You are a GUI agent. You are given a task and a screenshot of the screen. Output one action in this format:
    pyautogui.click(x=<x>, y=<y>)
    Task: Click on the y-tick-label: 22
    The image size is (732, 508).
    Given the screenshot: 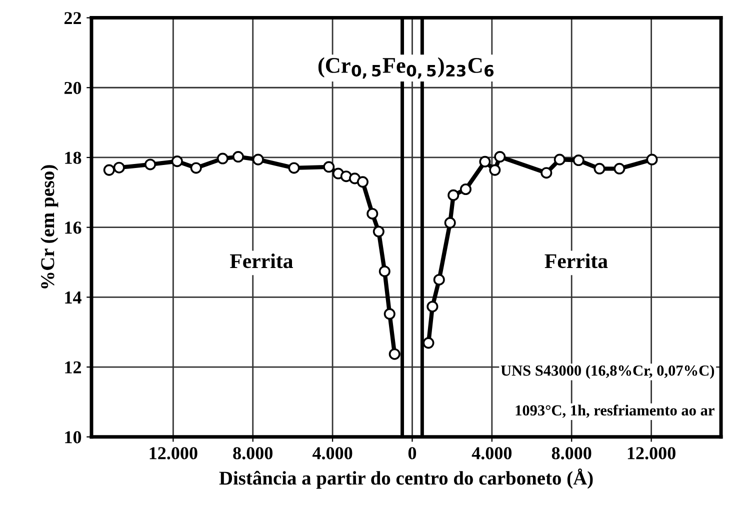 What is the action you would take?
    pyautogui.click(x=72, y=18)
    